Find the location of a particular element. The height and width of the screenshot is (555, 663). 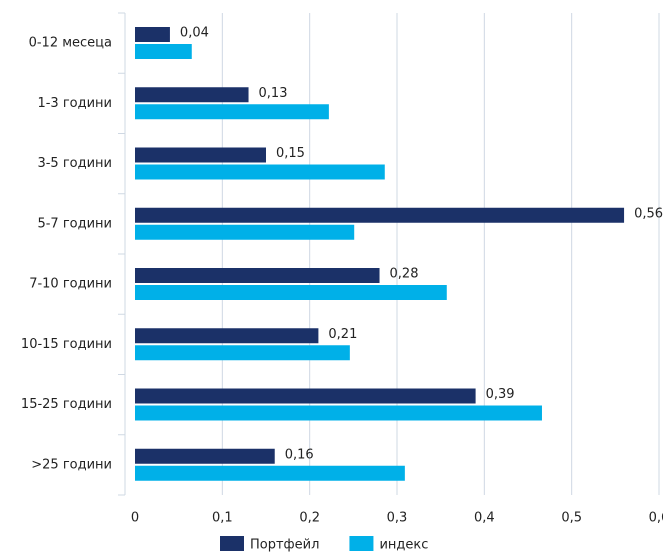

y-tick-label: 1-3 години is located at coordinates (74, 103).